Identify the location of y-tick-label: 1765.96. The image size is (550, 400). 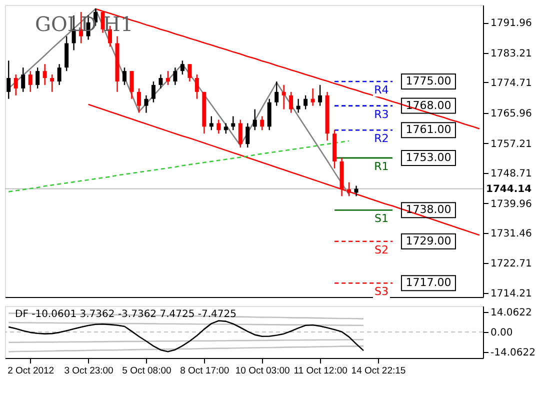
(511, 114).